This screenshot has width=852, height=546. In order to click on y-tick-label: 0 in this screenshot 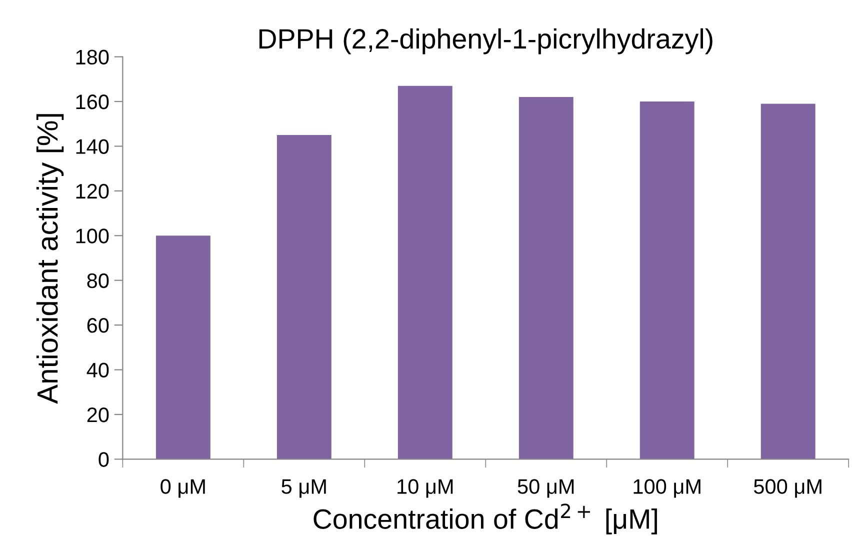, I will do `click(103, 459)`.